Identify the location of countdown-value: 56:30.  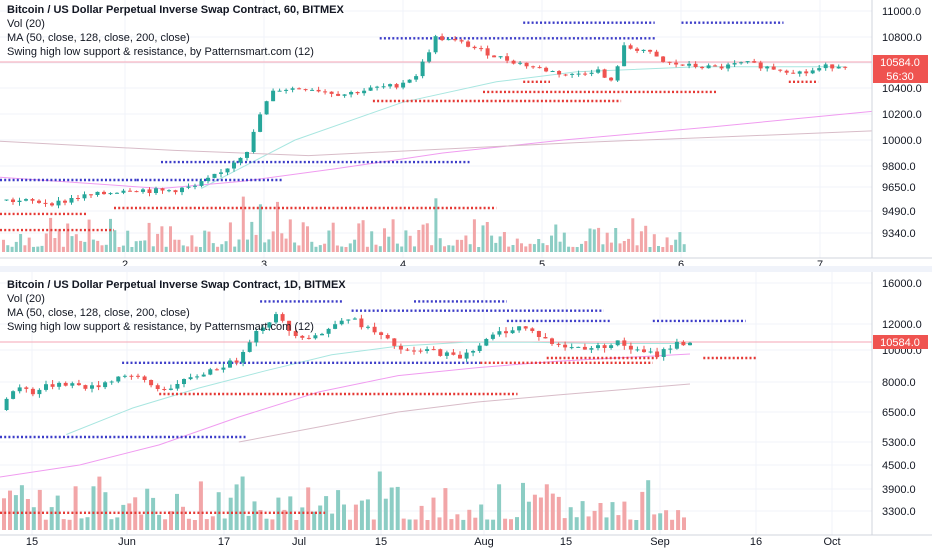
(900, 77).